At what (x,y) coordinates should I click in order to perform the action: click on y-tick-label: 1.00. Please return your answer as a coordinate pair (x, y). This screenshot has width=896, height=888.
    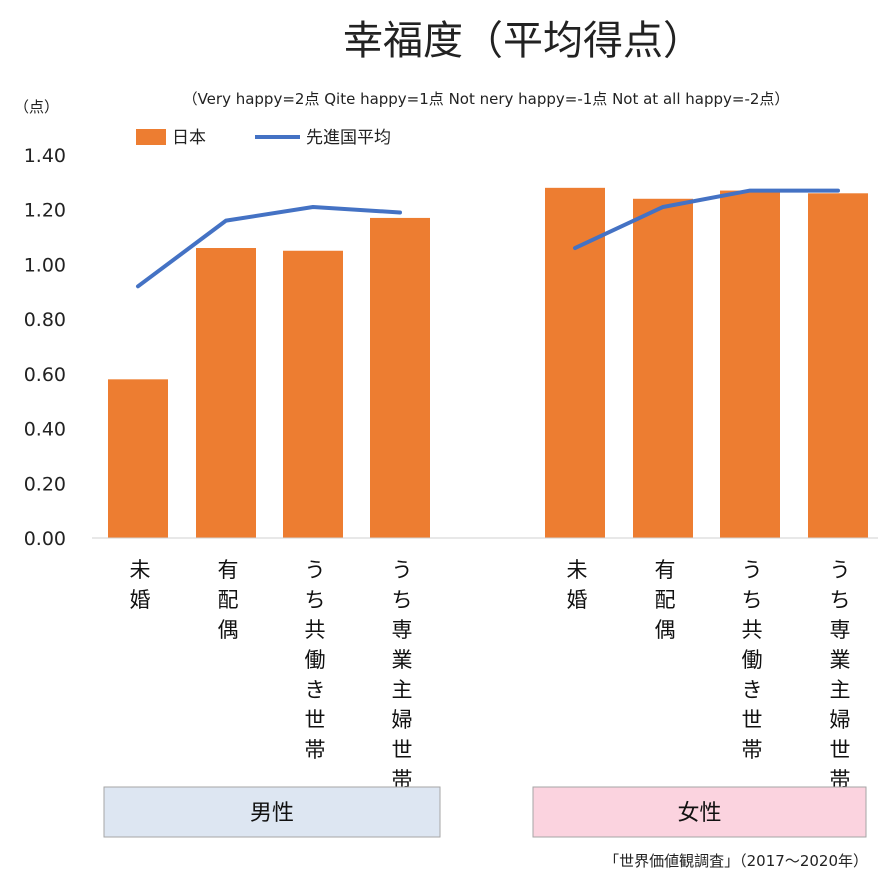
    Looking at the image, I should click on (45, 265).